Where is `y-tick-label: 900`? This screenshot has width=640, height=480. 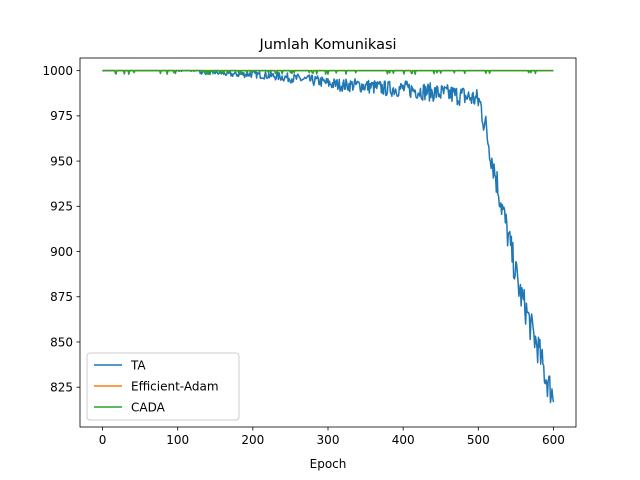
y-tick-label: 900 is located at coordinates (61, 252).